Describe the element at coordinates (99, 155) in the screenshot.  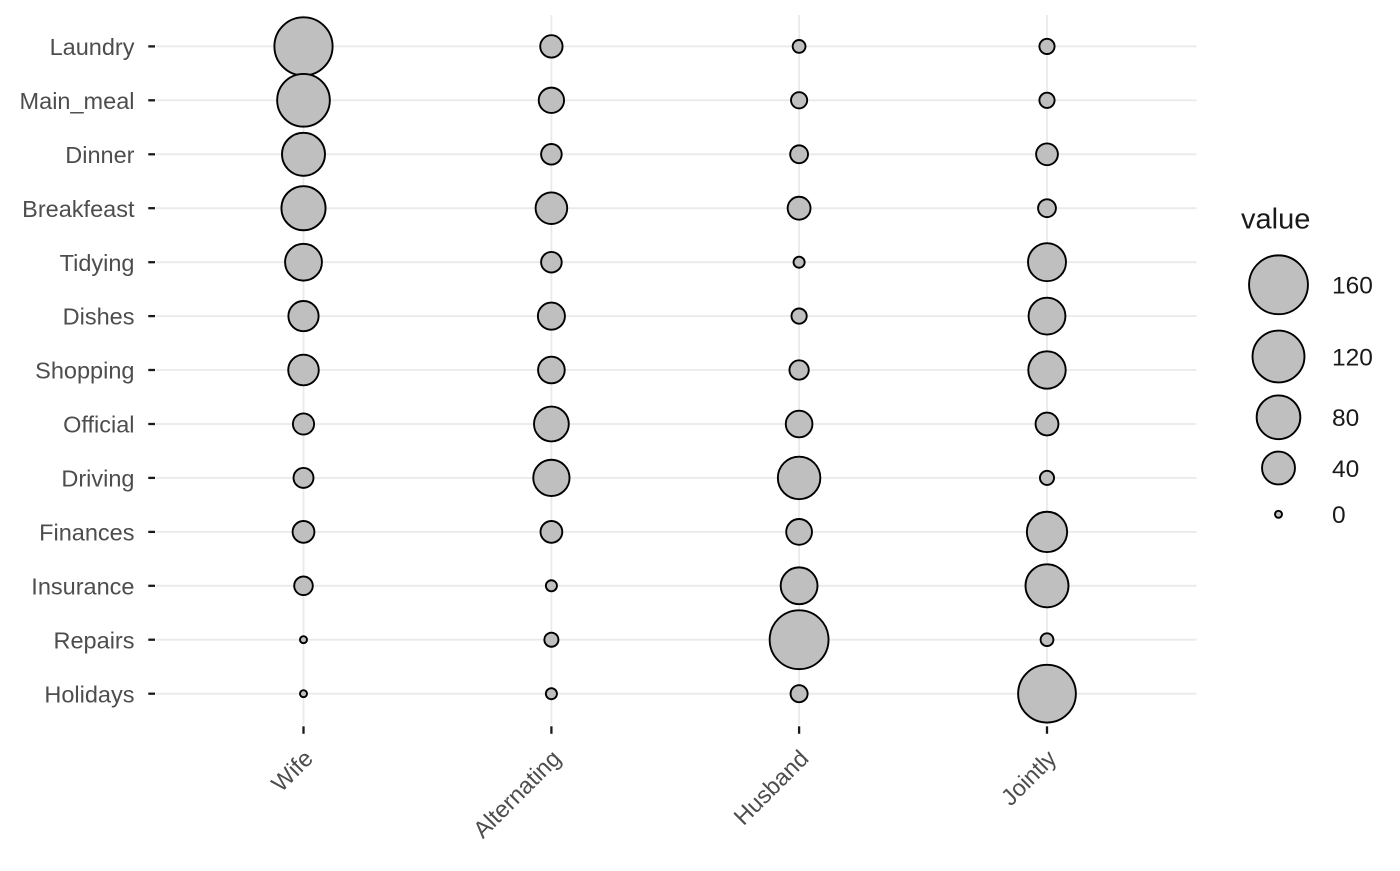
I see `svg-text: Dinner` at that location.